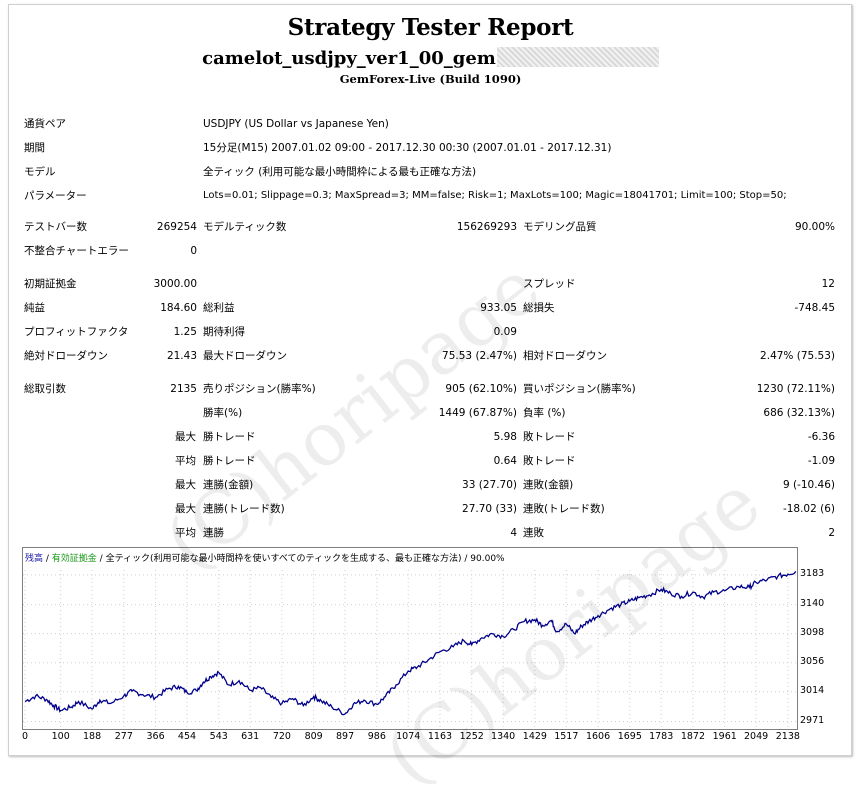 The width and height of the screenshot is (861, 803). What do you see at coordinates (430, 58) in the screenshot?
I see `ea-name: camelot_usdjpy_ver1_00_gem` at bounding box center [430, 58].